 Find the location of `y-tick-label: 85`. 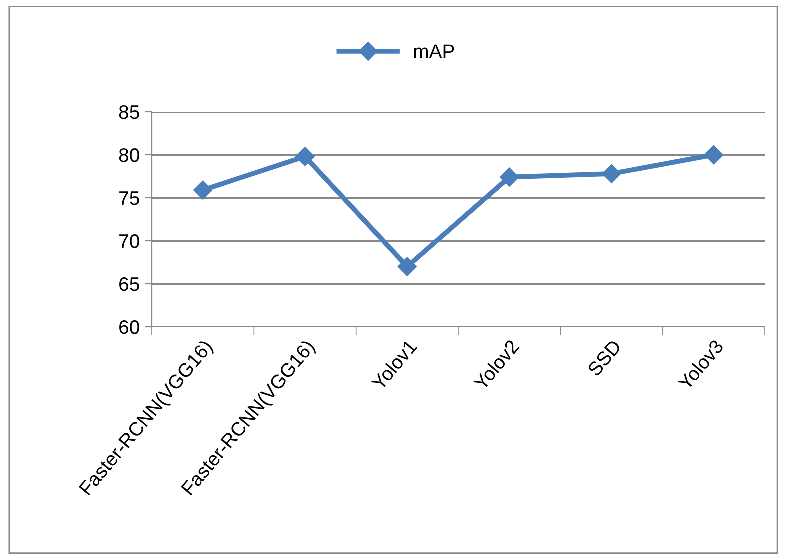

y-tick-label: 85 is located at coordinates (129, 112).